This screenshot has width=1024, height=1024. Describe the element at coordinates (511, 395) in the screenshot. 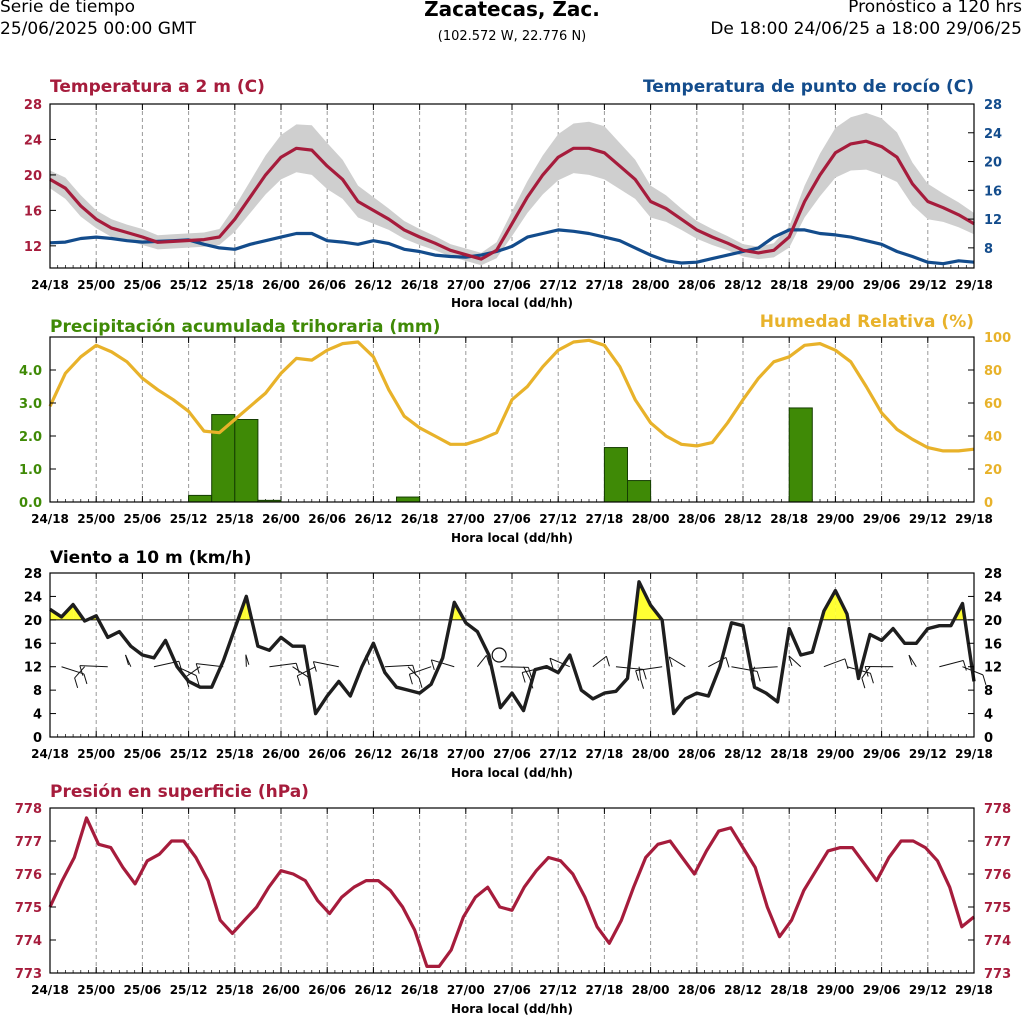

I see `relative-humidity-line` at that location.